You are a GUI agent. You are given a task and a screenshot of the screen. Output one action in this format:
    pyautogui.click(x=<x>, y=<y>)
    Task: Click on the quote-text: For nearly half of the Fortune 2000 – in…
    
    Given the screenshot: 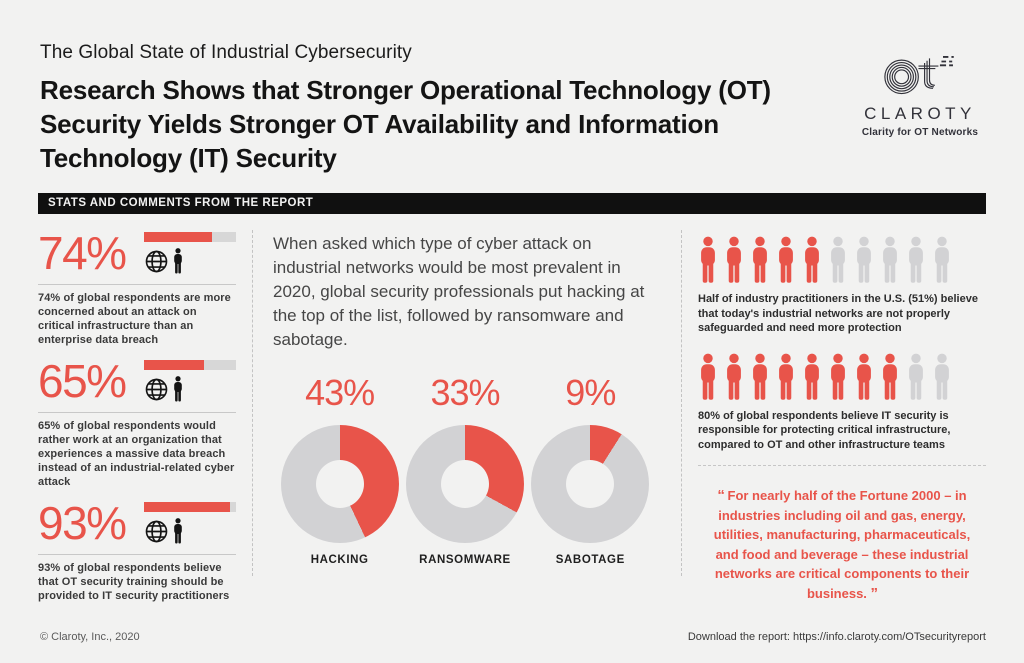 What is the action you would take?
    pyautogui.click(x=842, y=544)
    